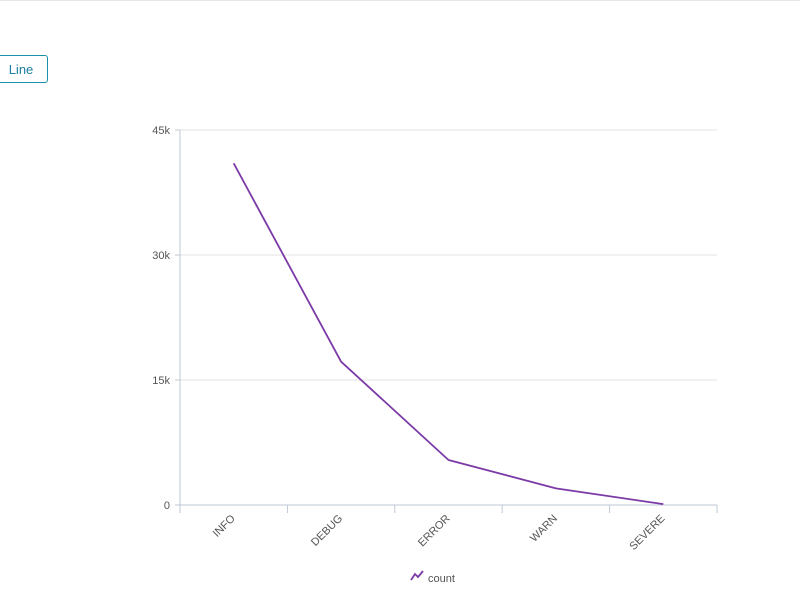  I want to click on chart-type-button: Line, so click(24, 69).